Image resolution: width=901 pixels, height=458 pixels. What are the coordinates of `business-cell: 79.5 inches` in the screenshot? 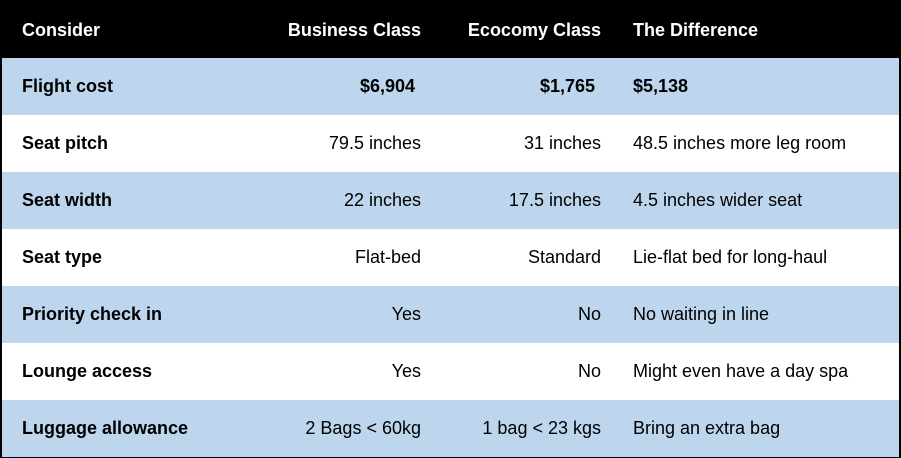 It's located at (374, 143).